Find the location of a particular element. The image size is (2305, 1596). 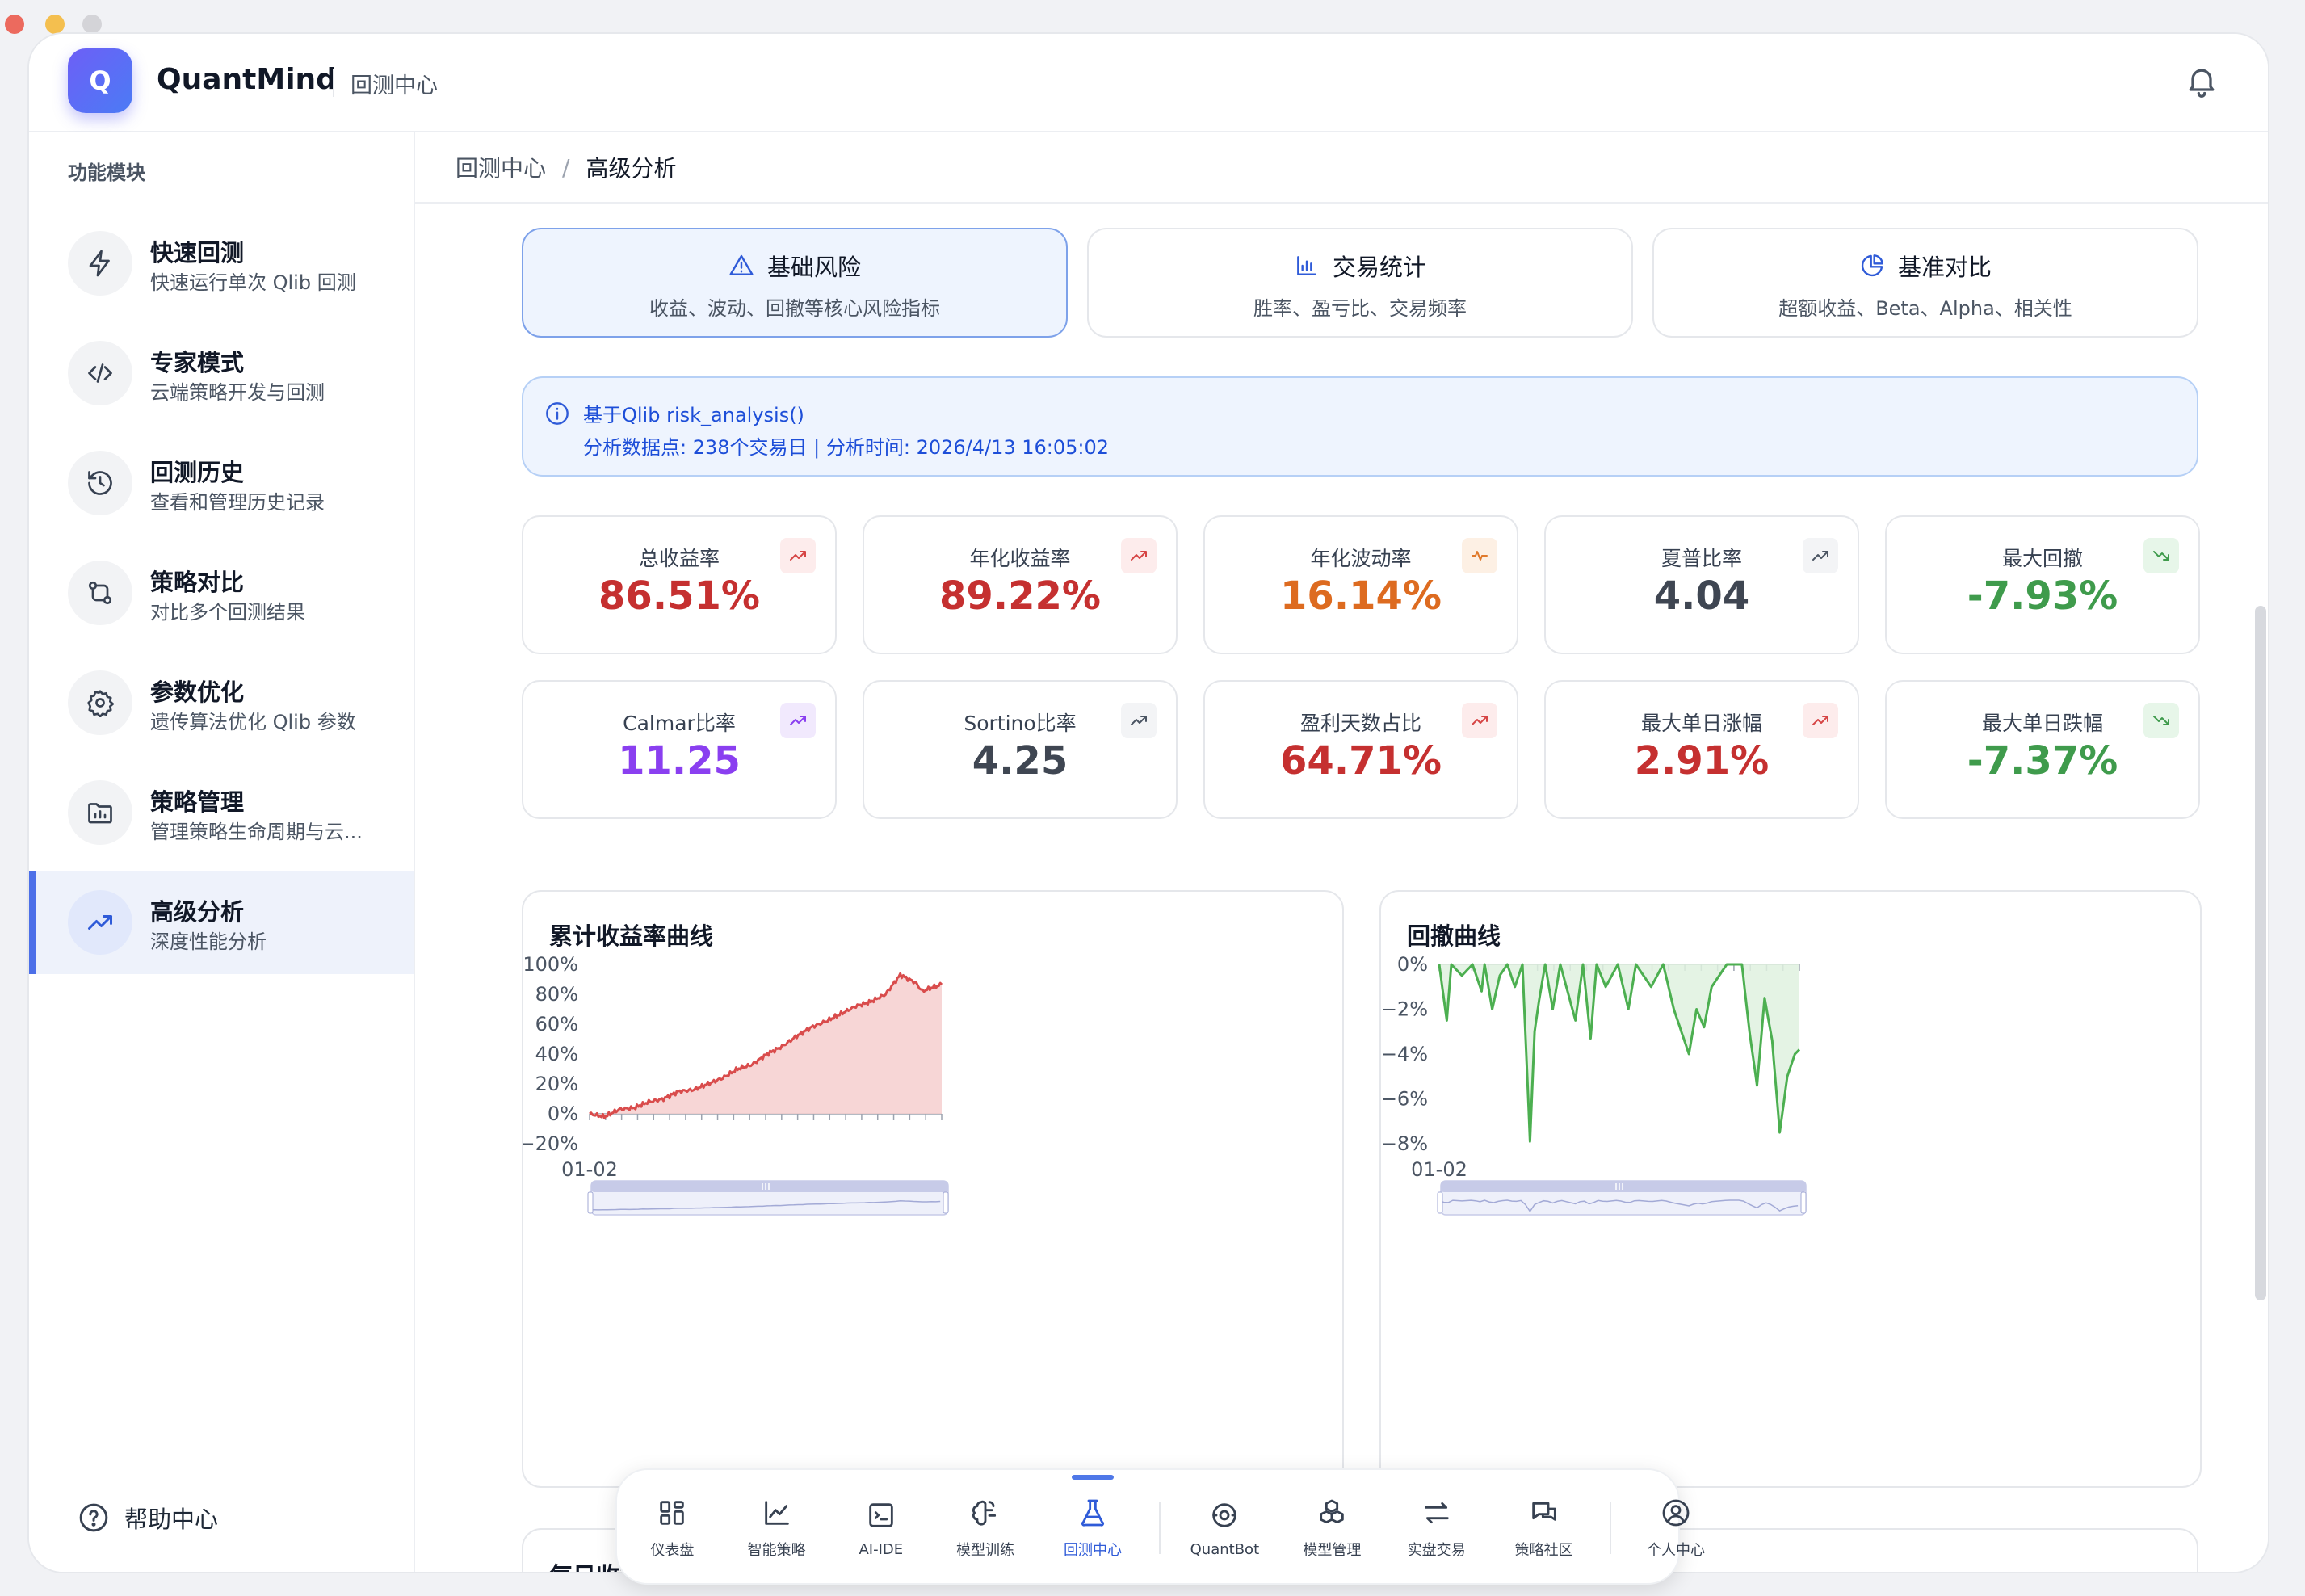

series-line is located at coordinates (766, 1046).